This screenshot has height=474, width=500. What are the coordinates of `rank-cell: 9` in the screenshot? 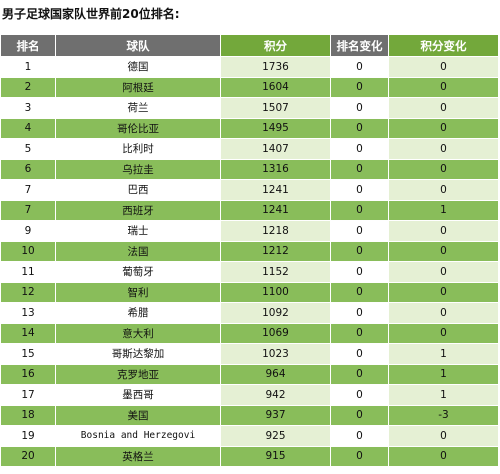 It's located at (28, 231).